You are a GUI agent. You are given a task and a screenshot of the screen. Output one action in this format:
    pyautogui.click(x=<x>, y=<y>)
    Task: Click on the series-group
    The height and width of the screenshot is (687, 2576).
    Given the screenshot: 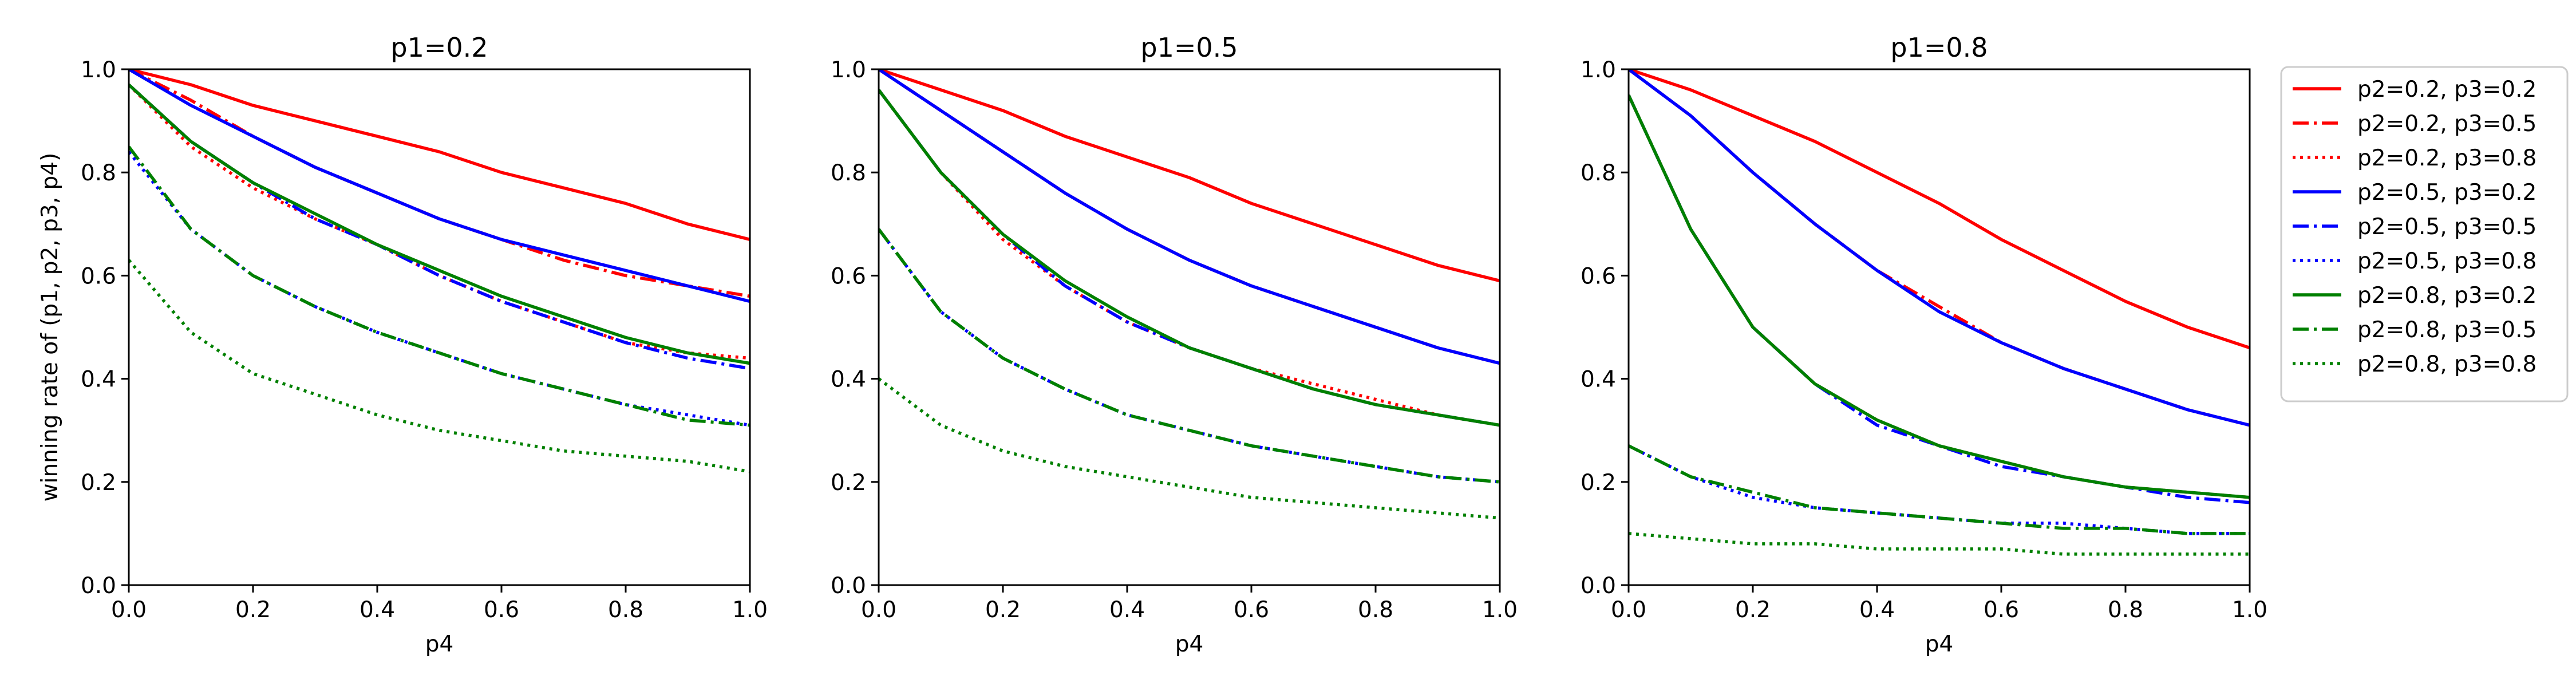 What is the action you would take?
    pyautogui.click(x=439, y=271)
    